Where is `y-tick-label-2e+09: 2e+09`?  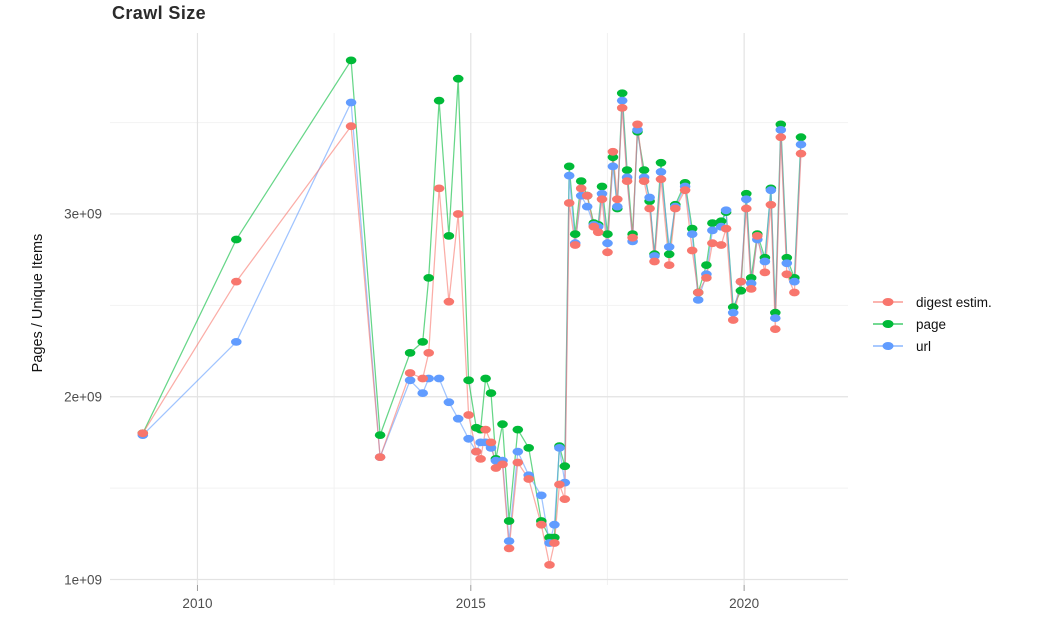
y-tick-label-2e+09: 2e+09 is located at coordinates (83, 397).